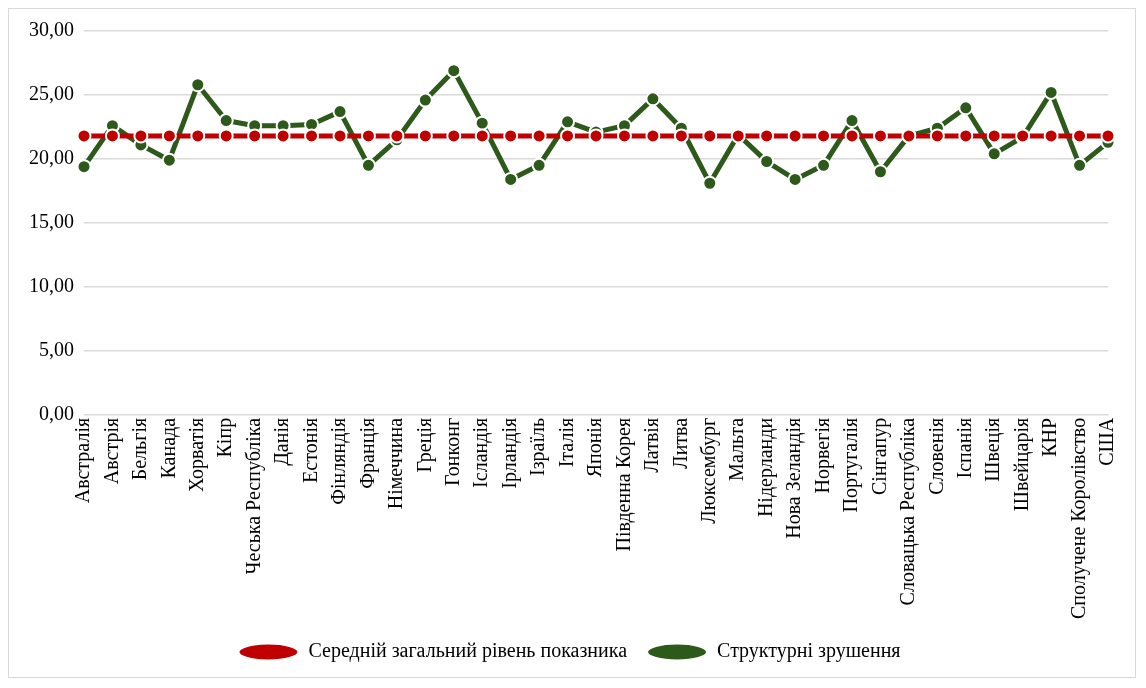 The image size is (1146, 688). I want to click on y-tick-label: 0,00, so click(56, 413).